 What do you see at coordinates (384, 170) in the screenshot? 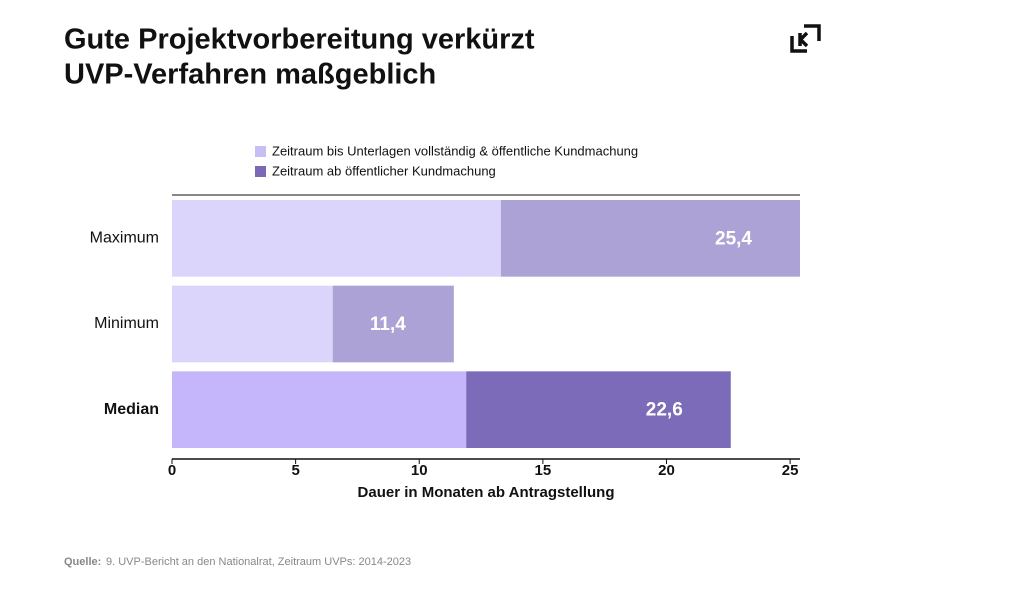
I see `legend-label: Zeitraum ab öffentlicher Kundmachung` at bounding box center [384, 170].